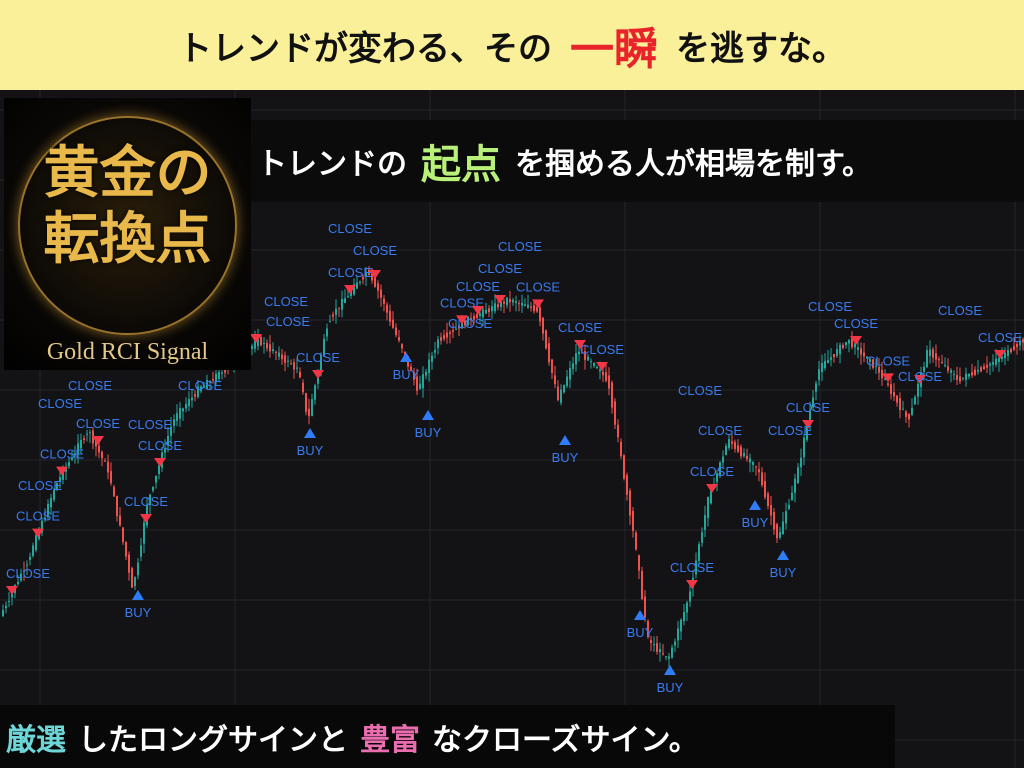  What do you see at coordinates (36, 740) in the screenshot?
I see `bottom-accent-1: 厳選` at bounding box center [36, 740].